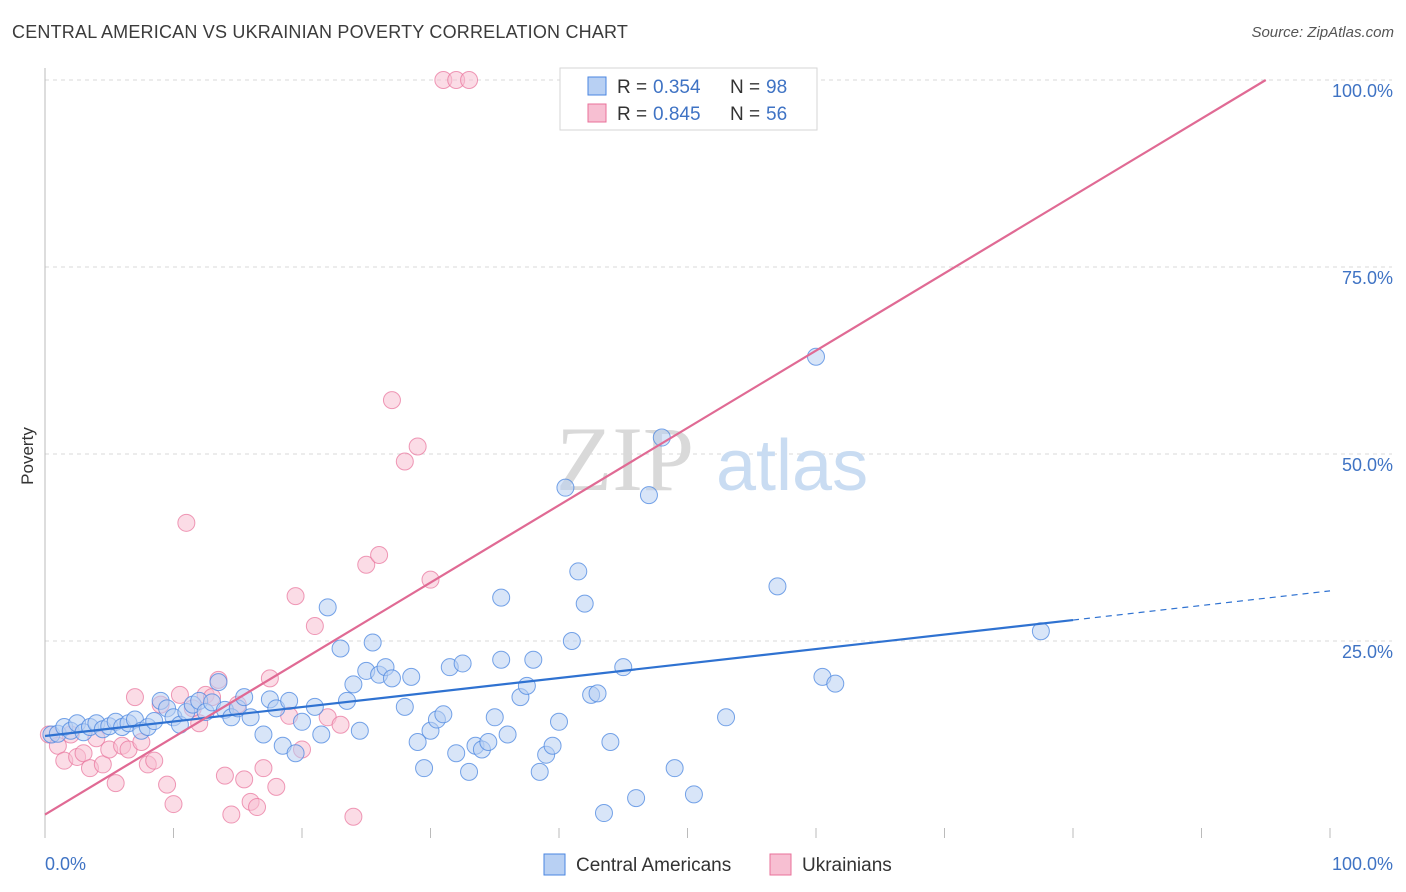 Image resolution: width=1406 pixels, height=892 pixels. What do you see at coordinates (65, 864) in the screenshot?
I see `x-tick-label-0: 0.0%` at bounding box center [65, 864].